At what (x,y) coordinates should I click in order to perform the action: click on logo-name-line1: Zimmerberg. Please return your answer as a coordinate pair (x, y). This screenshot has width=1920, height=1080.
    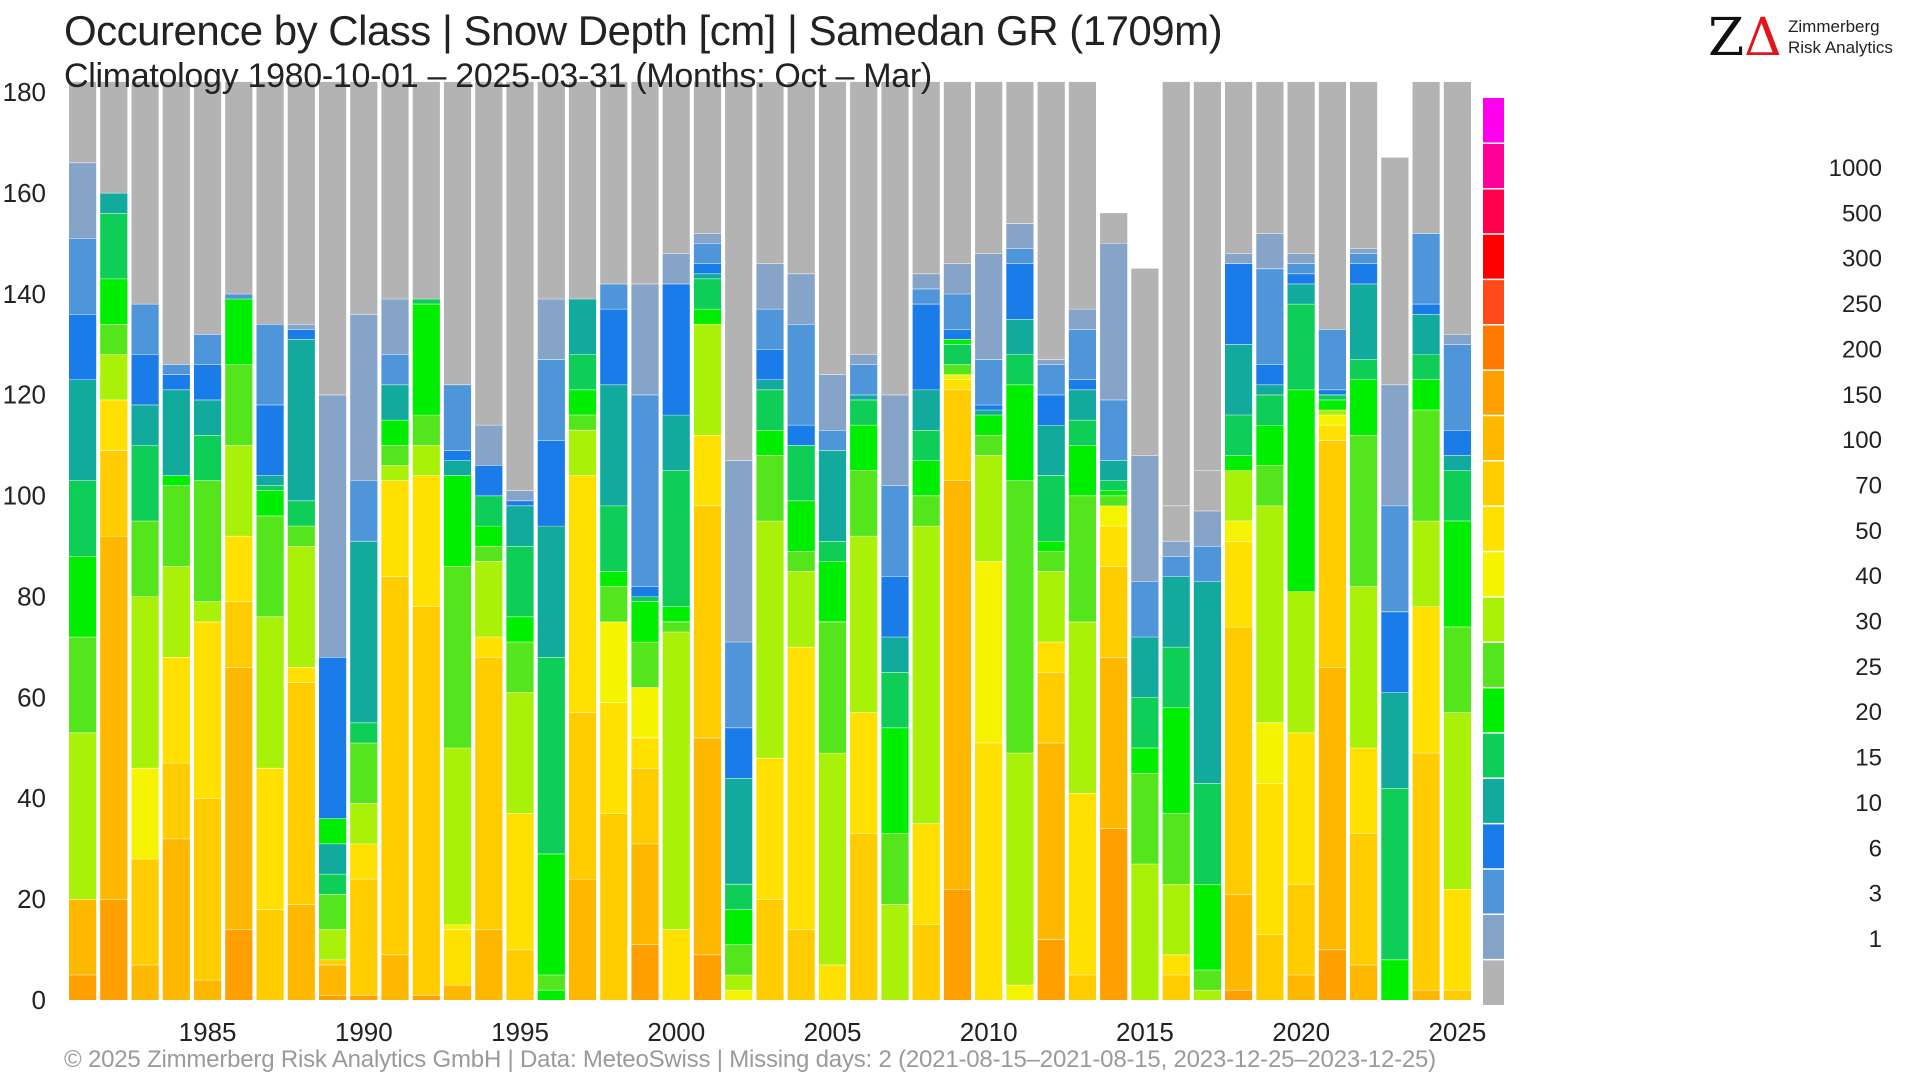
    Looking at the image, I should click on (1834, 26).